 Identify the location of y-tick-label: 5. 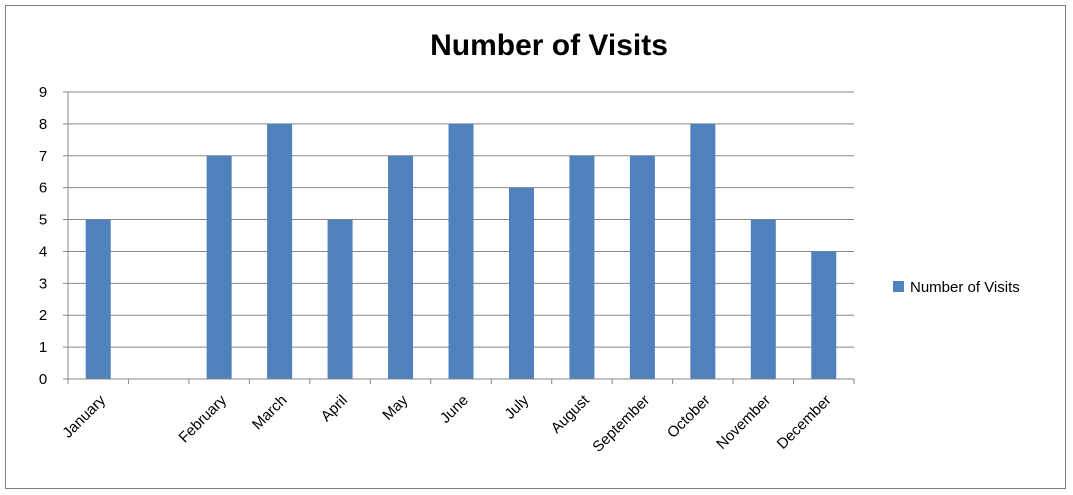
(43, 220).